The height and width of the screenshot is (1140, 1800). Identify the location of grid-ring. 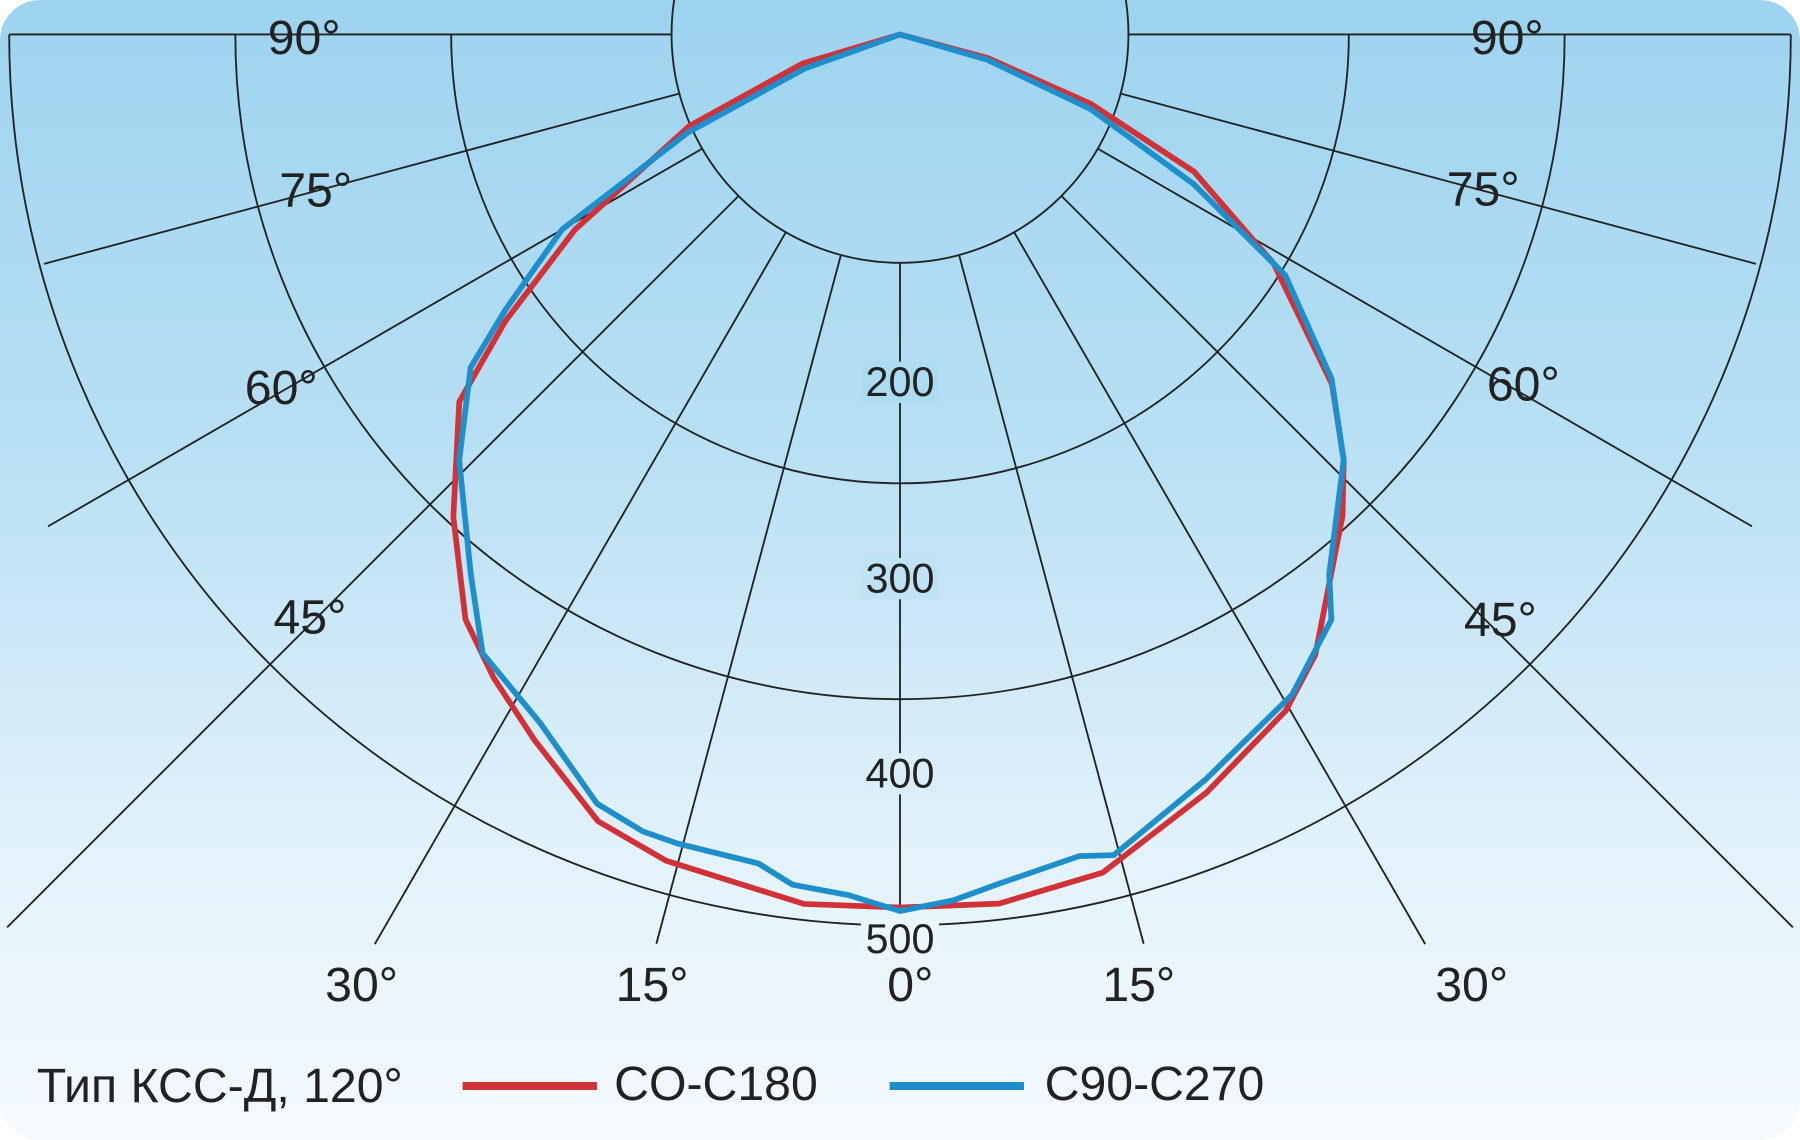
(900, 149).